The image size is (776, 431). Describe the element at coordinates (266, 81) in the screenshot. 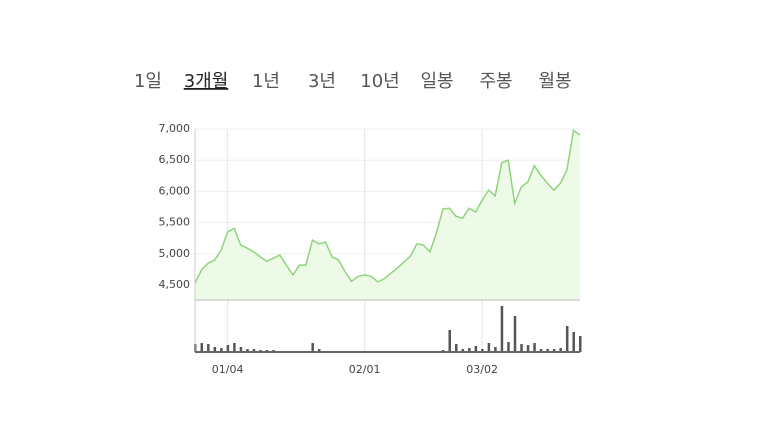

I see `period-tab: 1년` at that location.